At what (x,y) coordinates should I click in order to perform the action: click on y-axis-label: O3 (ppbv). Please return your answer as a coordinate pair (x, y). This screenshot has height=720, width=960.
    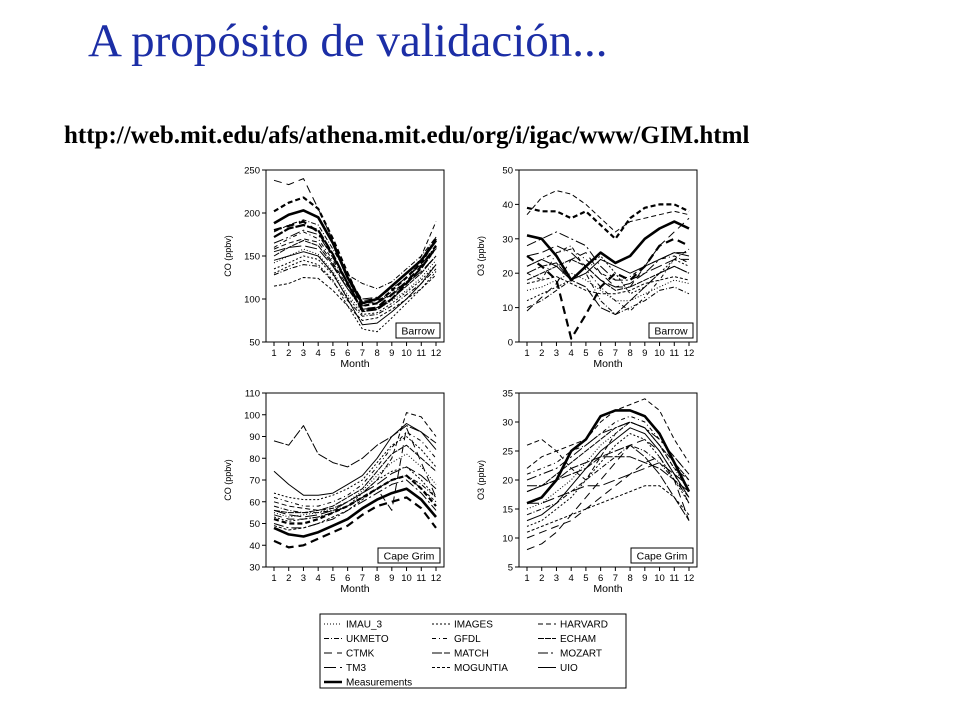
    Looking at the image, I should click on (481, 480).